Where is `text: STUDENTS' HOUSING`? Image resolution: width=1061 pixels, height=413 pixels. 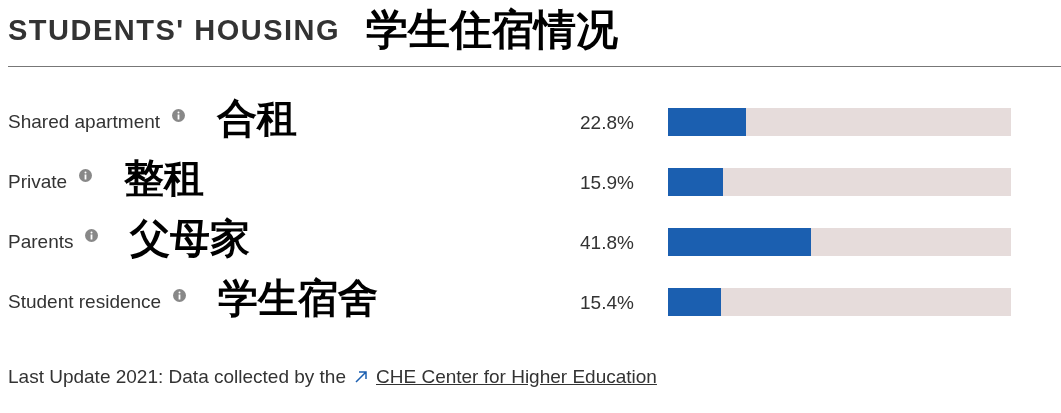 text: STUDENTS' HOUSING is located at coordinates (174, 30).